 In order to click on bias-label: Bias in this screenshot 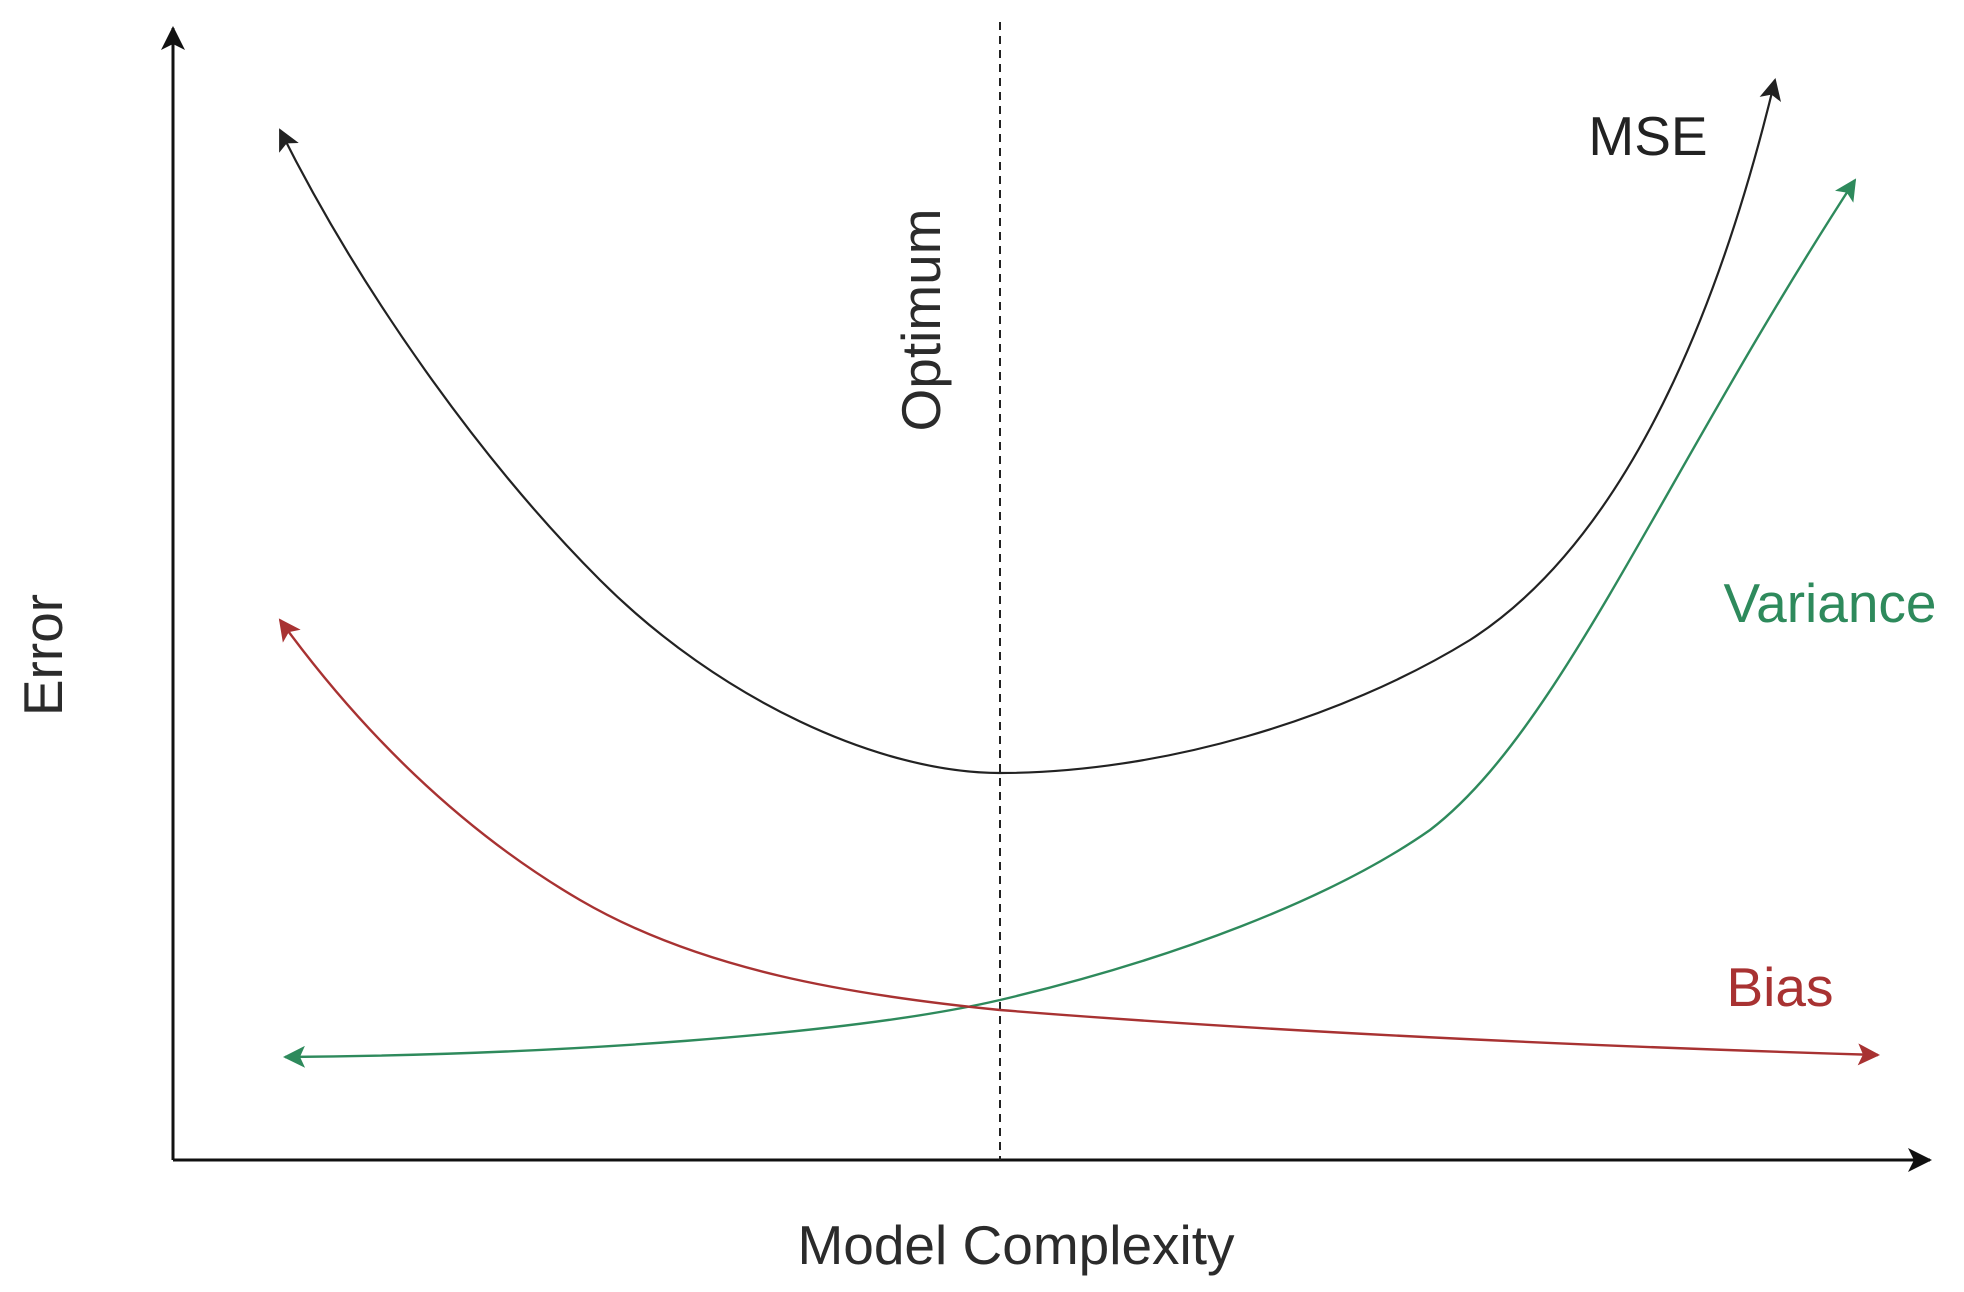, I will do `click(1780, 987)`.